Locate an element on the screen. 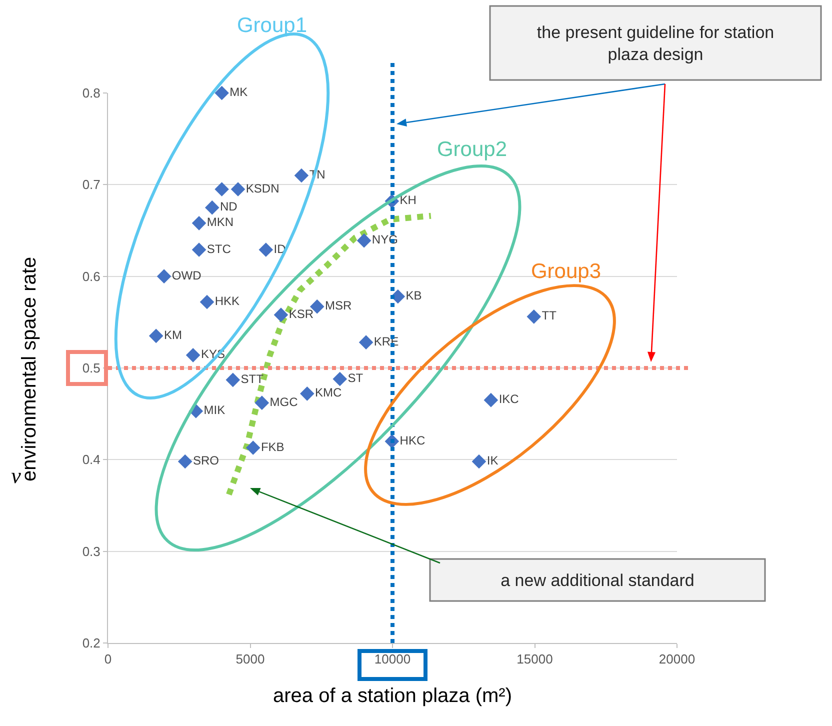  x-tick-label: 0 is located at coordinates (108, 659).